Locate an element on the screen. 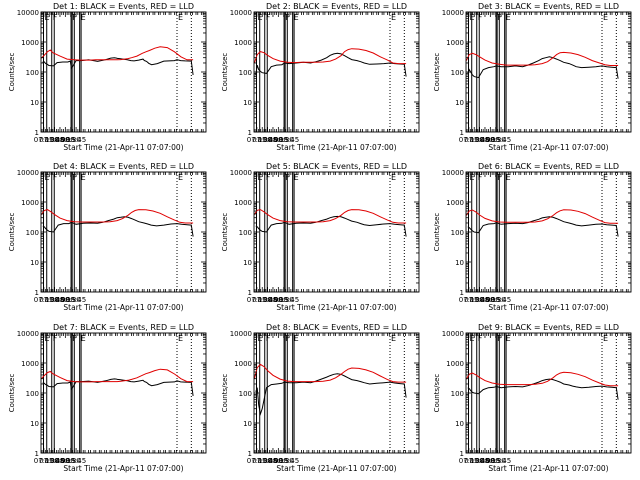  panel-title: Det 9: BLACK = Events, RED = LLD is located at coordinates (548, 327).